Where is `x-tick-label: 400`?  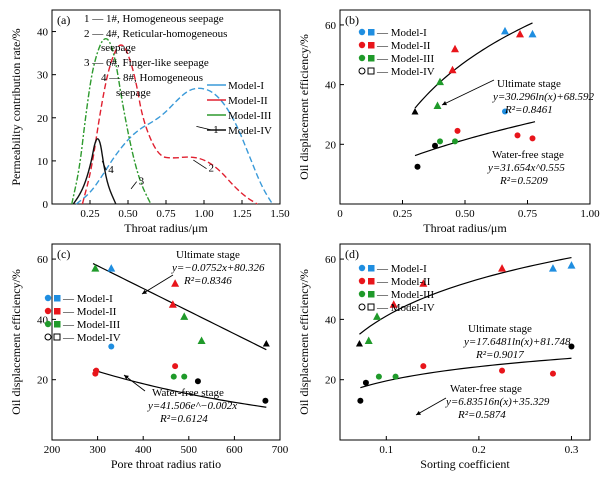
x-tick-label: 400 is located at coordinates (143, 450).